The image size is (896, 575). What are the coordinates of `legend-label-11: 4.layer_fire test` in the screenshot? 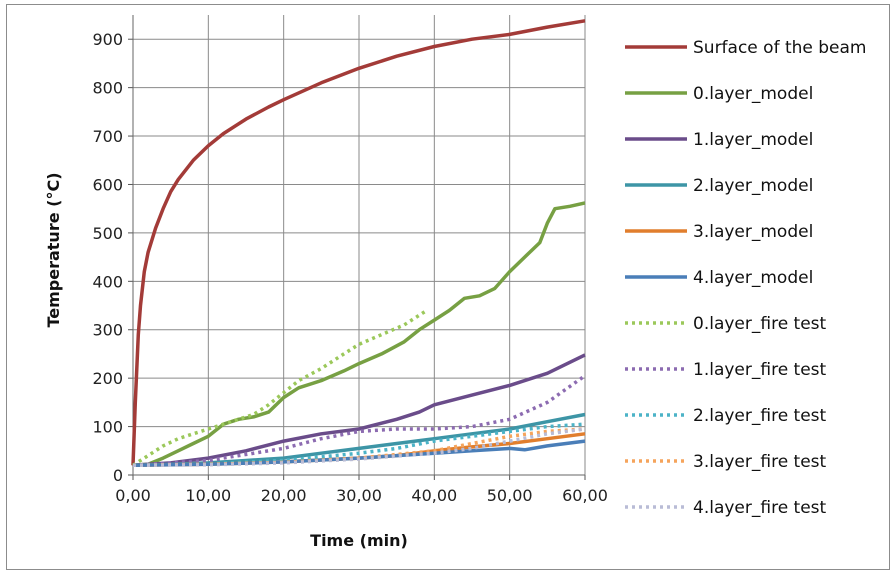 It's located at (760, 508).